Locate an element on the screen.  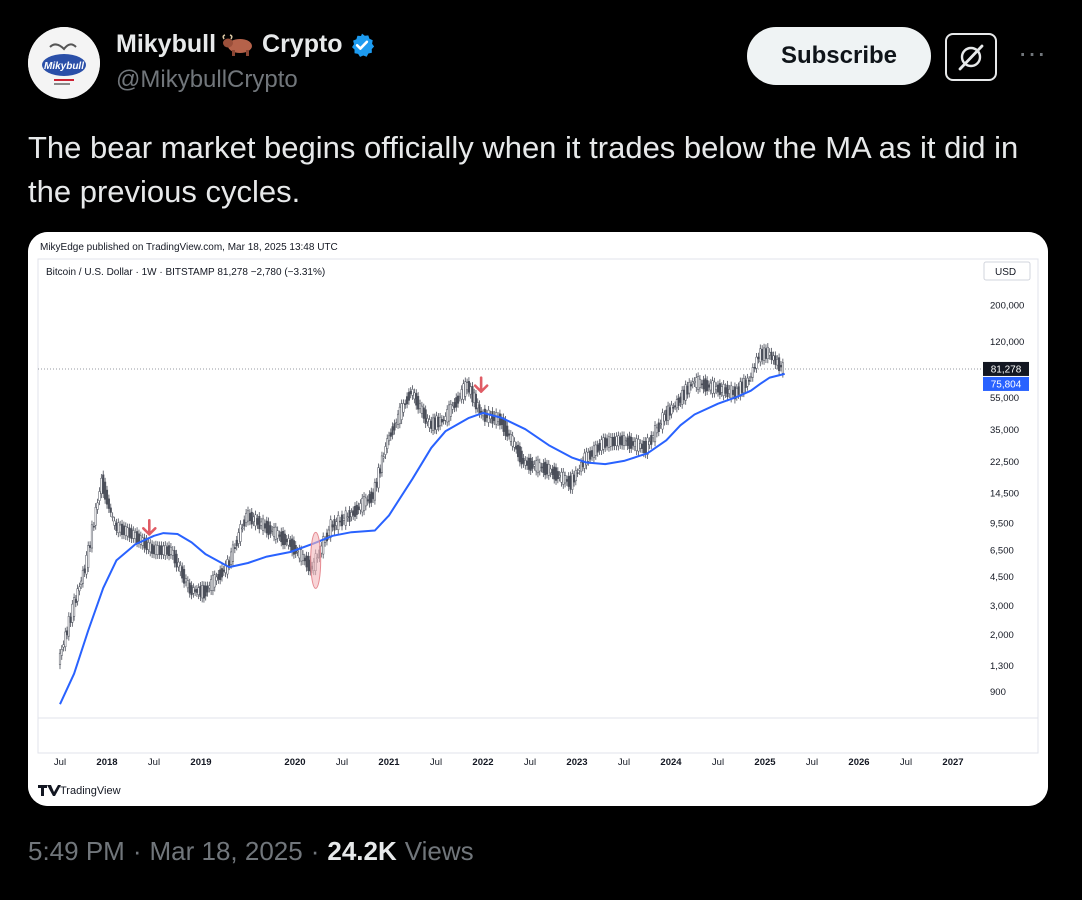
y-tick-label: 900 is located at coordinates (998, 692).